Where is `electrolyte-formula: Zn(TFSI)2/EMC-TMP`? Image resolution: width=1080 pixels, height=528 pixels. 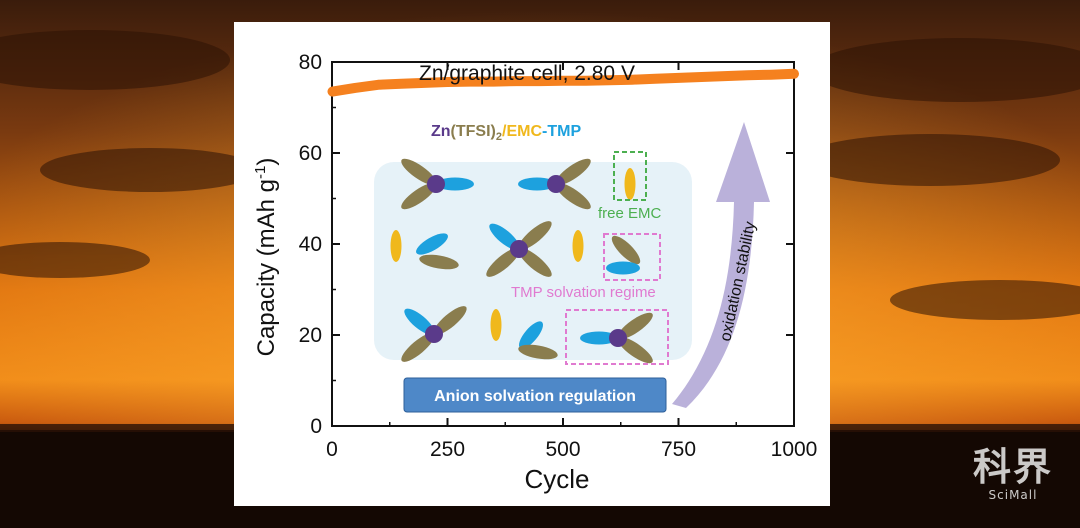 electrolyte-formula: Zn(TFSI)2/EMC-TMP is located at coordinates (506, 133).